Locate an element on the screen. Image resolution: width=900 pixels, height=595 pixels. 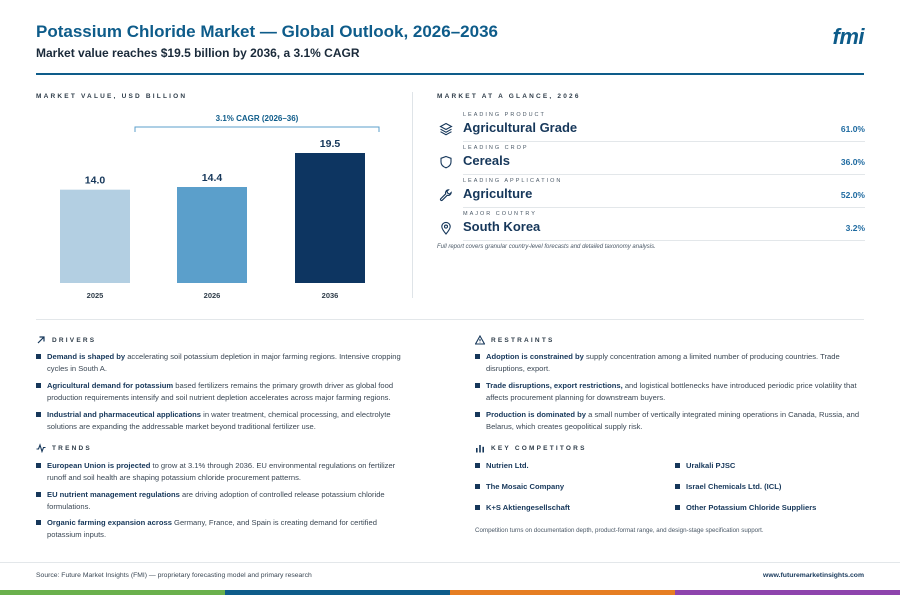
glance-value: Agricultural Grade is located at coordinates (520, 127).